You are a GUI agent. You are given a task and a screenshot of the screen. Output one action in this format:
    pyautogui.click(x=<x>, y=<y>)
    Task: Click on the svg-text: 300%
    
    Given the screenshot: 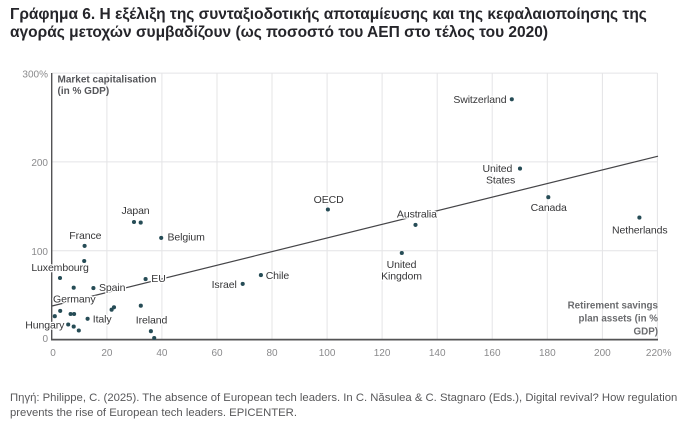 What is the action you would take?
    pyautogui.click(x=35, y=75)
    